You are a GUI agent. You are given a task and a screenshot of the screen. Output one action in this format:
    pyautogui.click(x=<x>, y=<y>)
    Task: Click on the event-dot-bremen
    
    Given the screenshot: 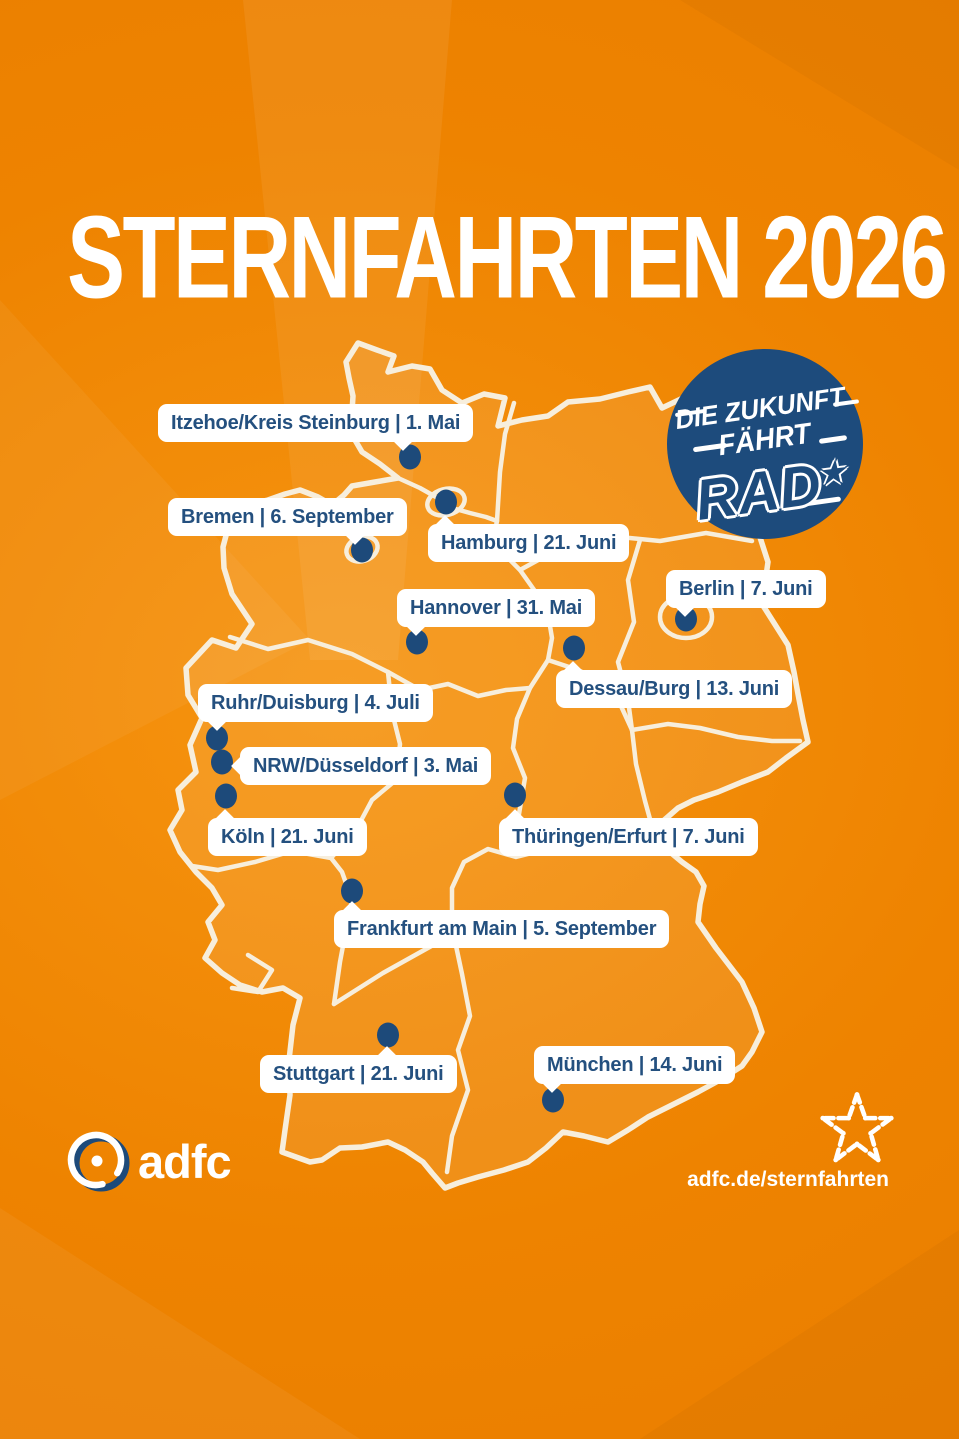 What is the action you would take?
    pyautogui.click(x=362, y=550)
    